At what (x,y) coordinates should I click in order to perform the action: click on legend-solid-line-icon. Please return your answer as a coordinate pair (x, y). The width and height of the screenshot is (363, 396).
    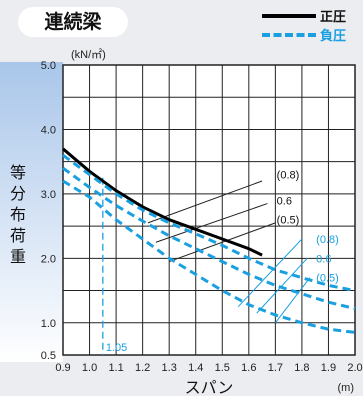
    Looking at the image, I should click on (289, 15).